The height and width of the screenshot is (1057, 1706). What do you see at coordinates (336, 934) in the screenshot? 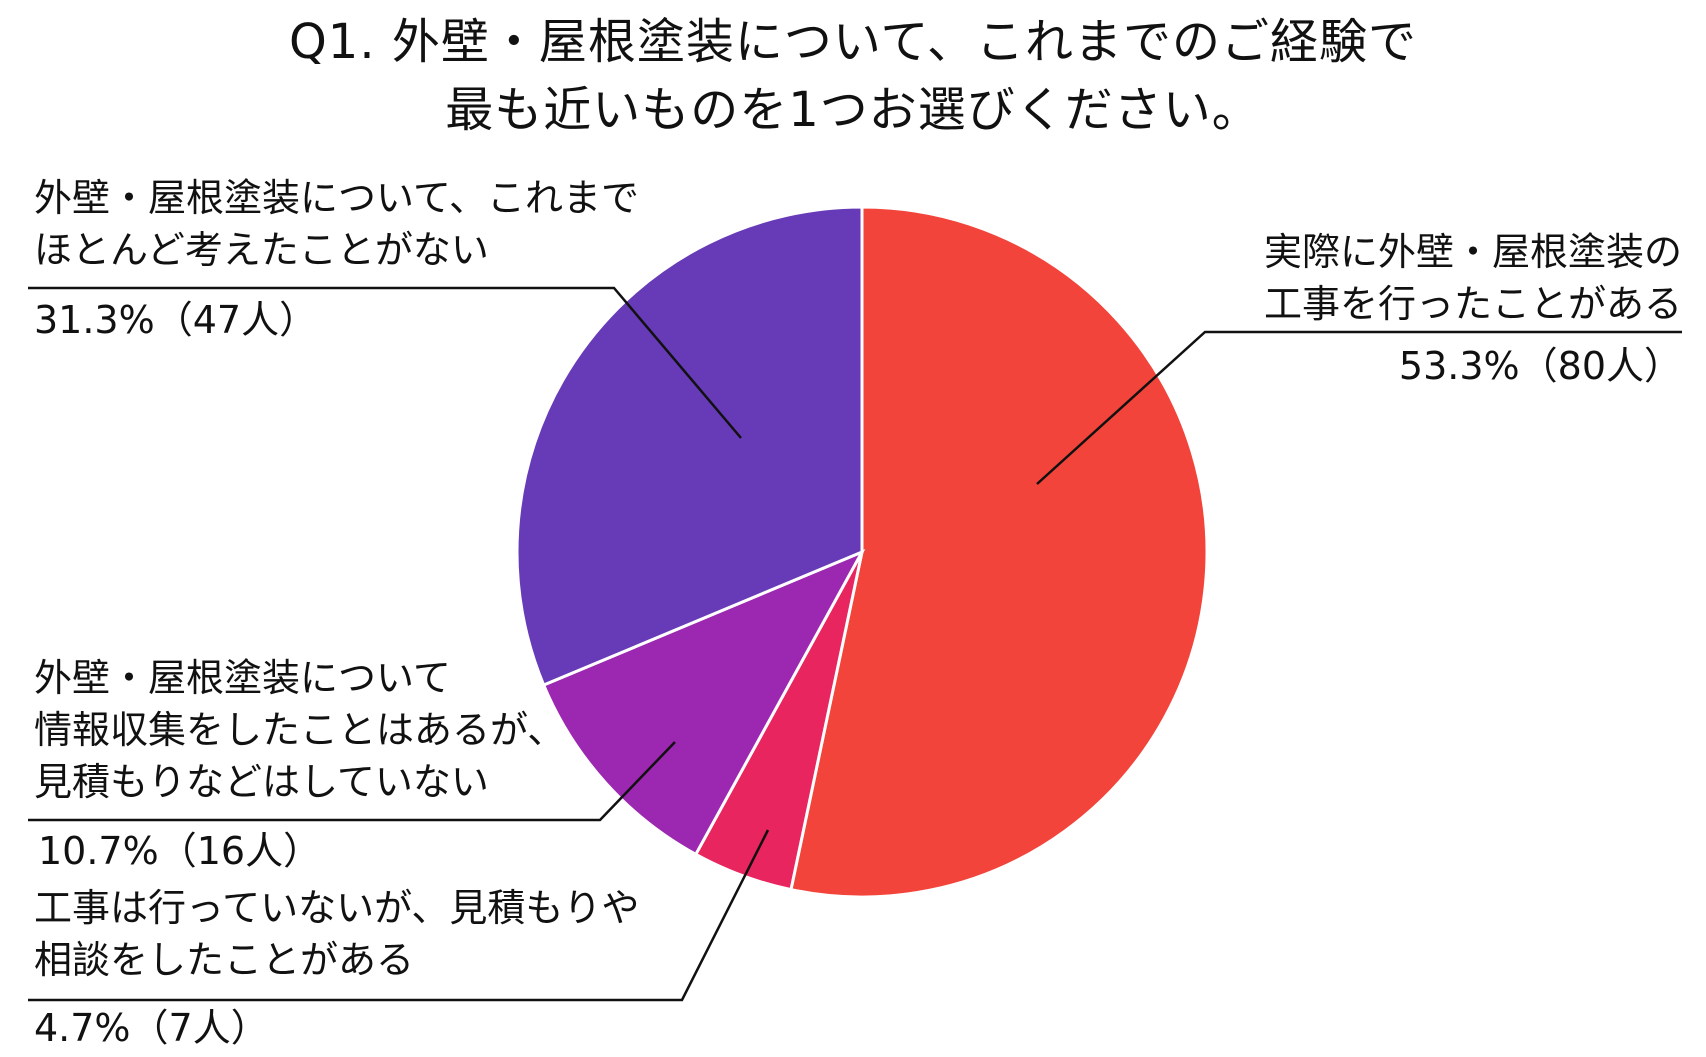
I see `slice-label-2: 工事は行っていないが、見積もりや 相談をしたことがある` at bounding box center [336, 934].